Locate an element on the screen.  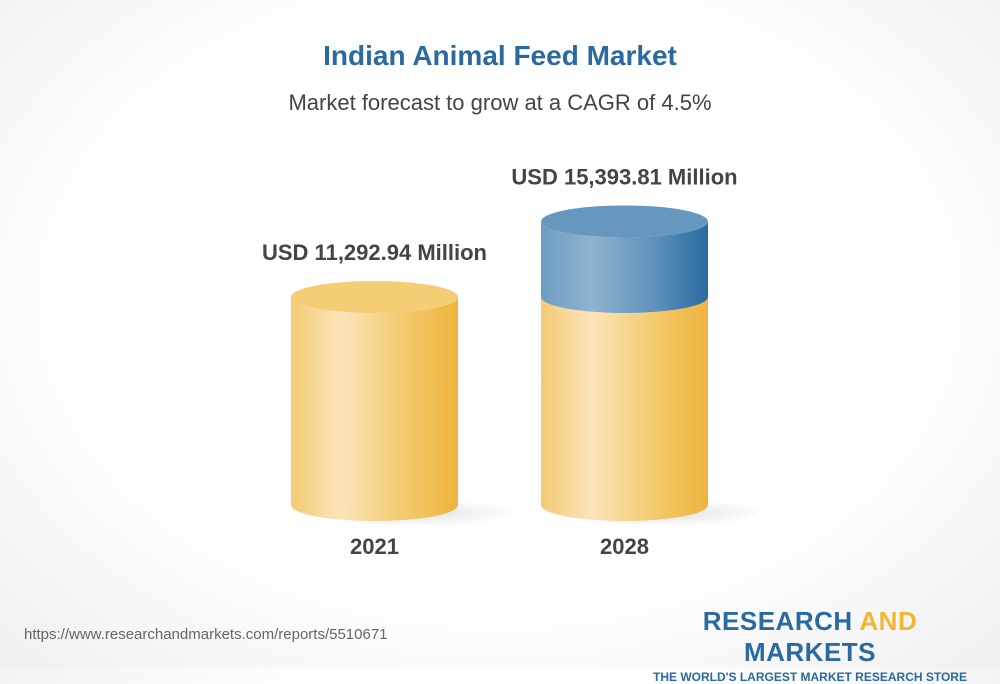
bar-growth-segment is located at coordinates (624, 267).